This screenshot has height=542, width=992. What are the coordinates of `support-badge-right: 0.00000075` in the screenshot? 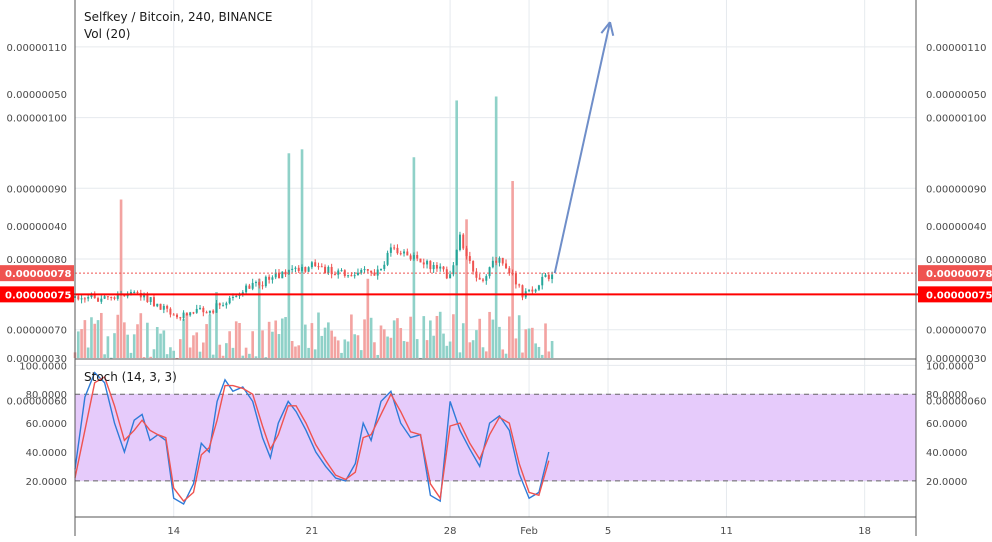 It's located at (959, 295).